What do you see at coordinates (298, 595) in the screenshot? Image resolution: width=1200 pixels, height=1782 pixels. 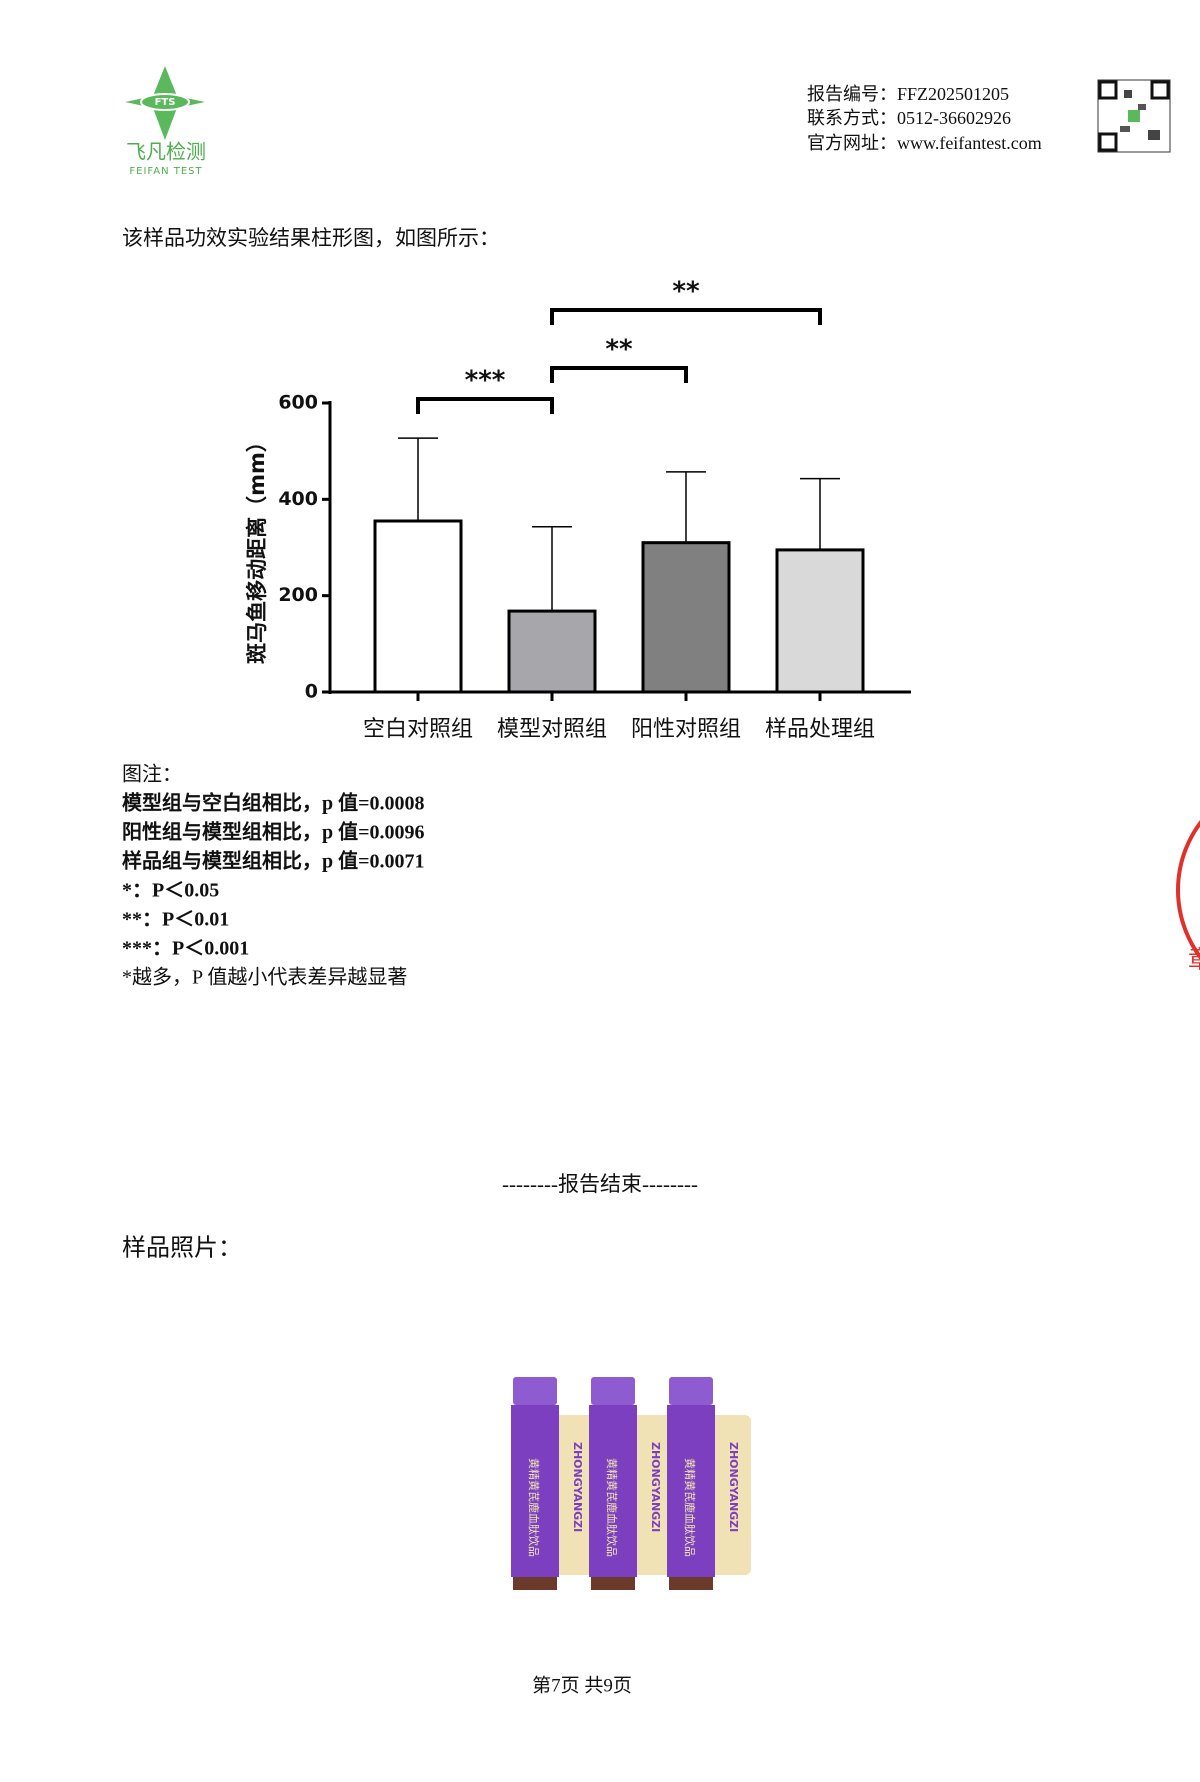 I see `y-tick-label: 200` at bounding box center [298, 595].